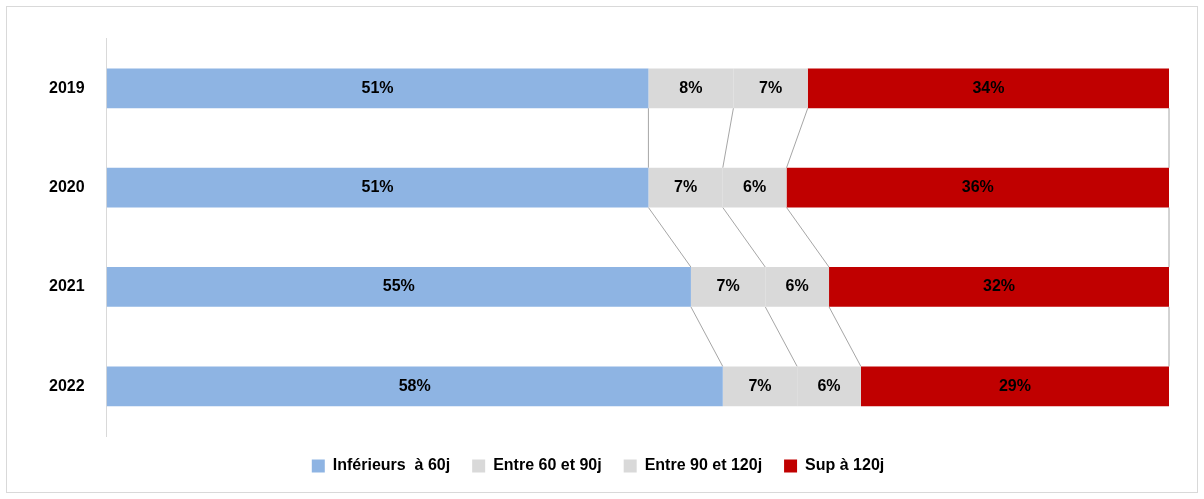  Describe the element at coordinates (547, 465) in the screenshot. I see `legend-label: Entre 60 et 90j` at that location.